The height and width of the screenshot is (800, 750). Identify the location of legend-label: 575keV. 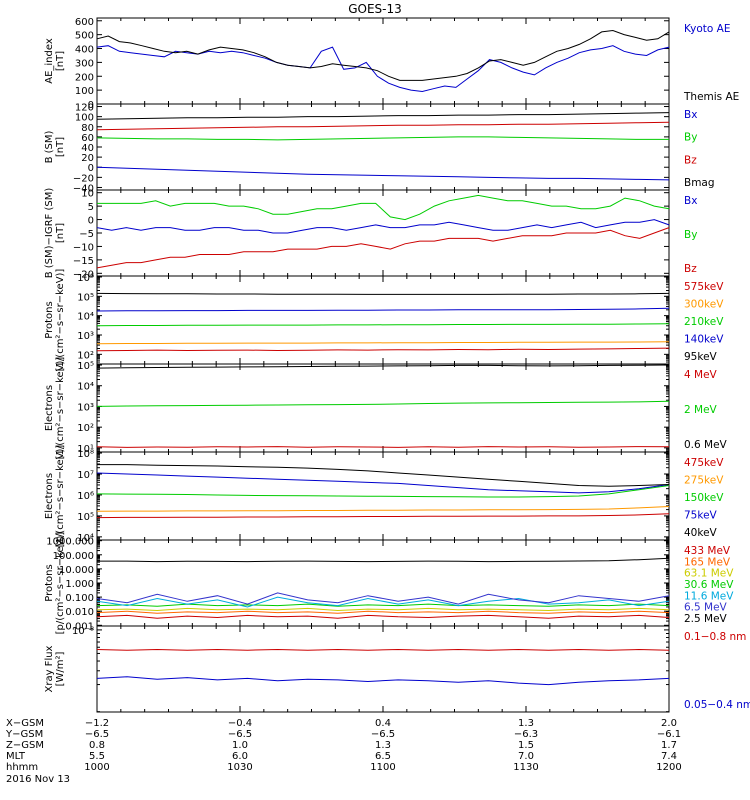
(704, 287).